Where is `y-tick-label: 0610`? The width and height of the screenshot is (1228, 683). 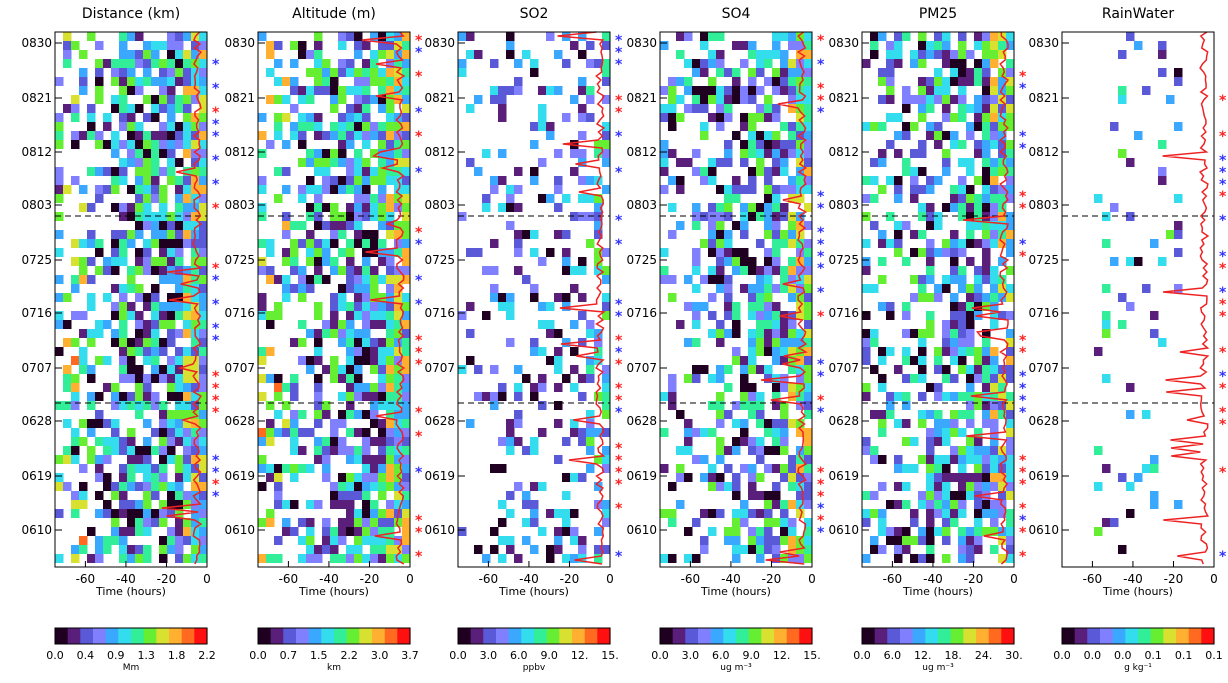 y-tick-label: 0610 is located at coordinates (239, 530).